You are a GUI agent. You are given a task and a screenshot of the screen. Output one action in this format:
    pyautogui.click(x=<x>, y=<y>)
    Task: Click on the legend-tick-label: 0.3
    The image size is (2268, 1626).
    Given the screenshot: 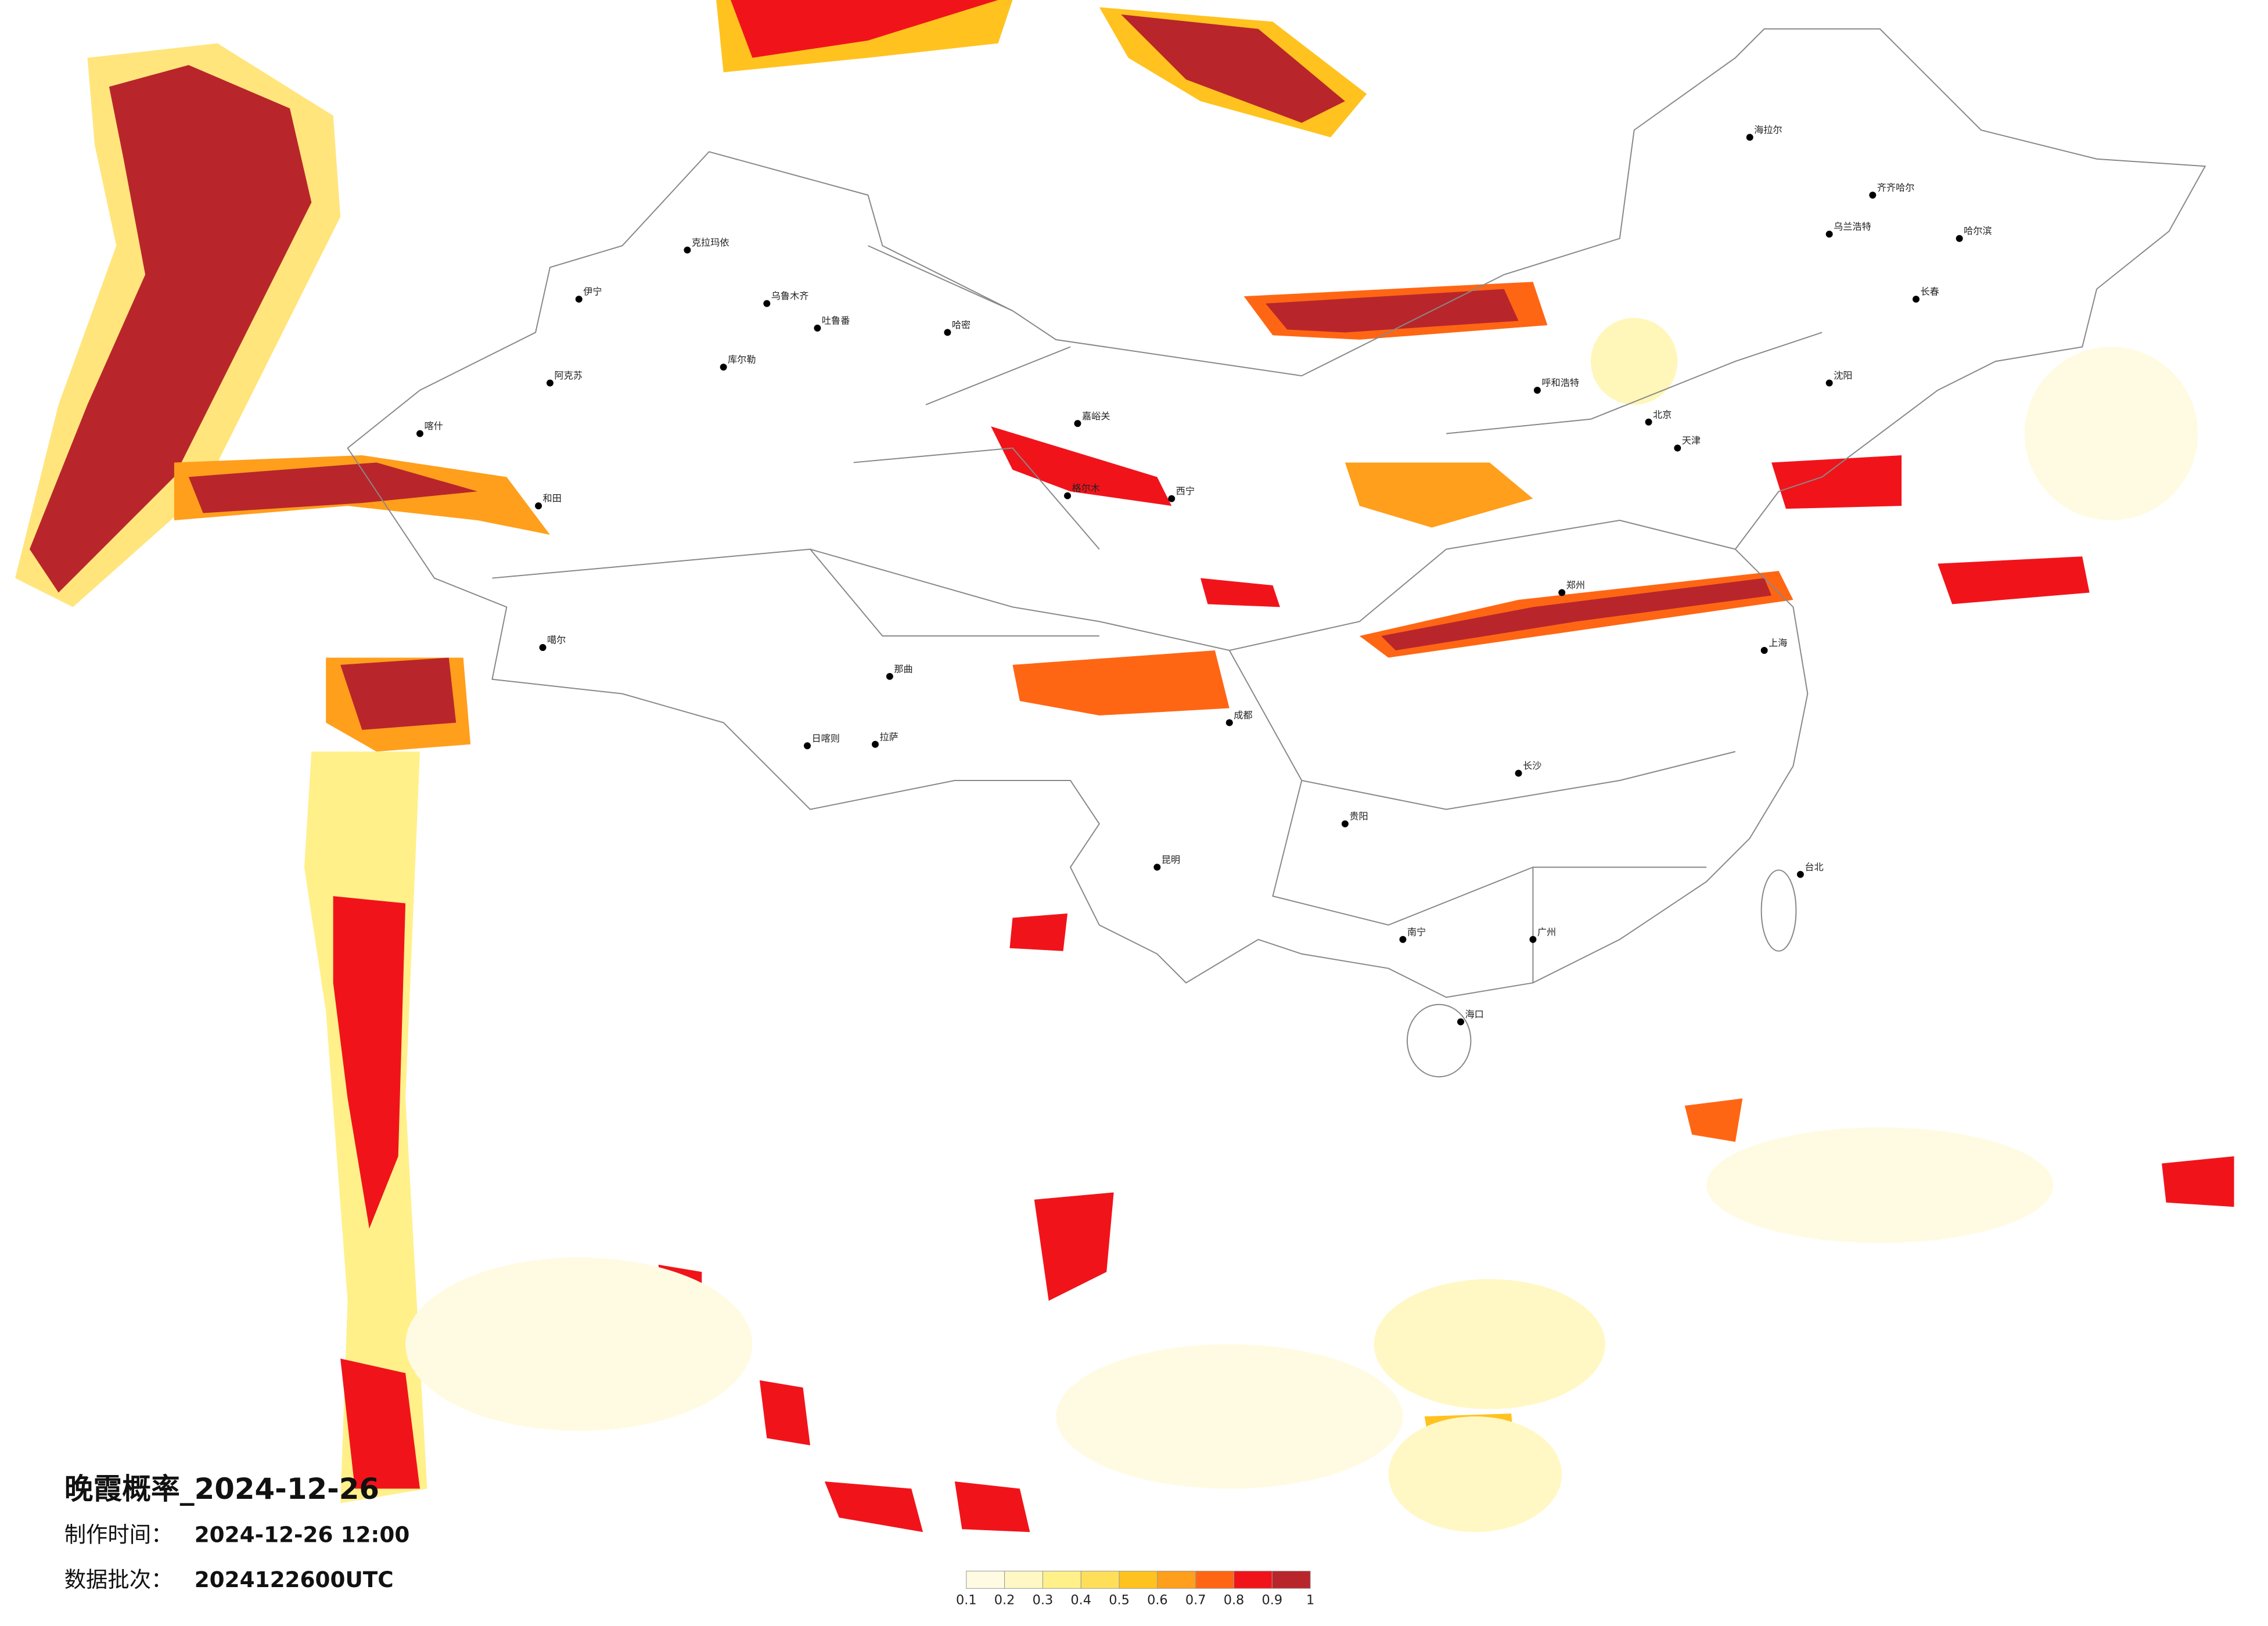 What is the action you would take?
    pyautogui.click(x=1043, y=1600)
    